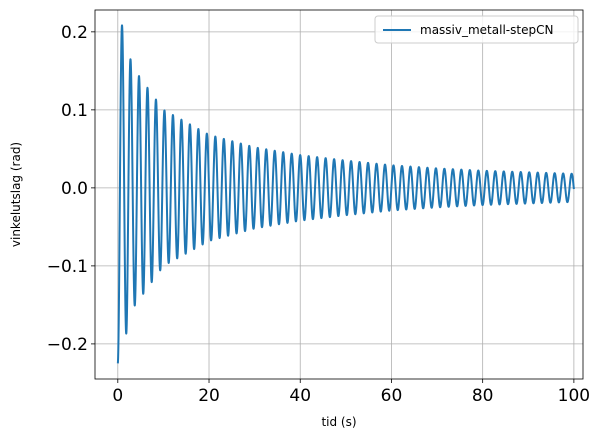 This screenshot has width=599, height=438. Describe the element at coordinates (16, 194) in the screenshot. I see `y-axis-label: vinkelutslag (rad)` at that location.